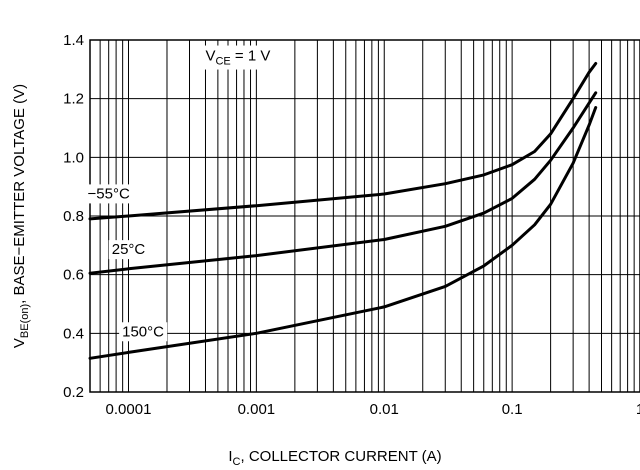 The width and height of the screenshot is (640, 470). Describe the element at coordinates (73, 157) in the screenshot. I see `y-tick-label: 1.0` at that location.